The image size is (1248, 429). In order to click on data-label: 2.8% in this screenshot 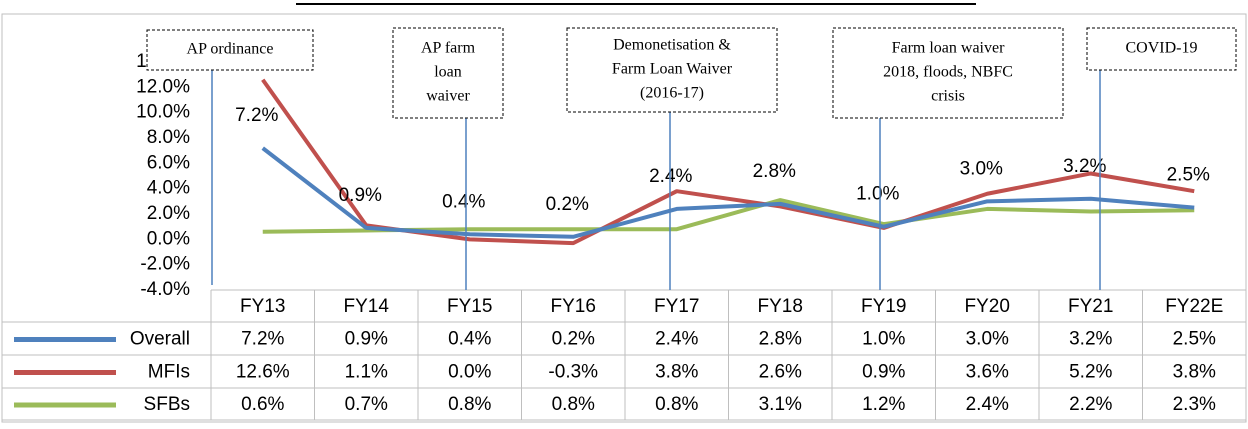, I will do `click(774, 171)`.